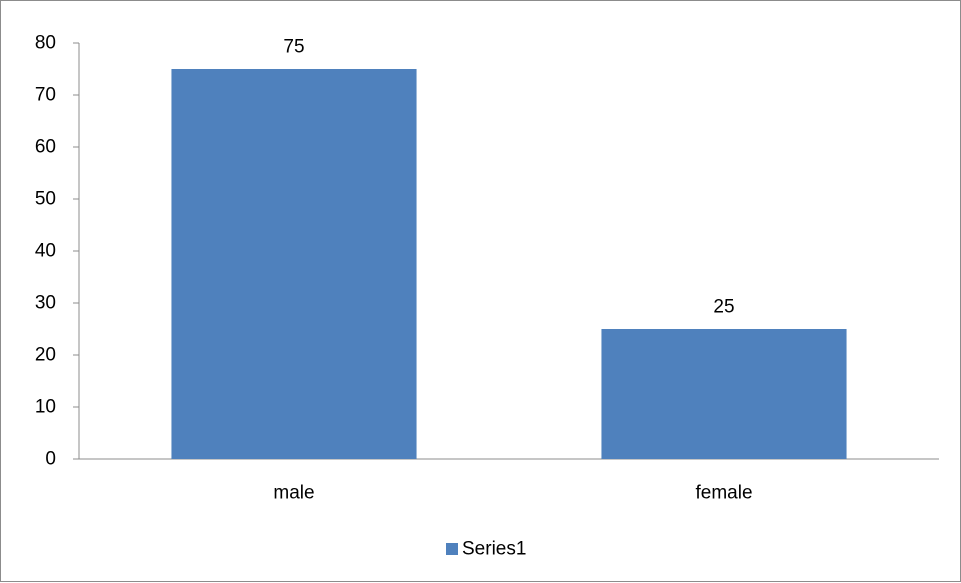  I want to click on data-label-female: 25, so click(723, 307).